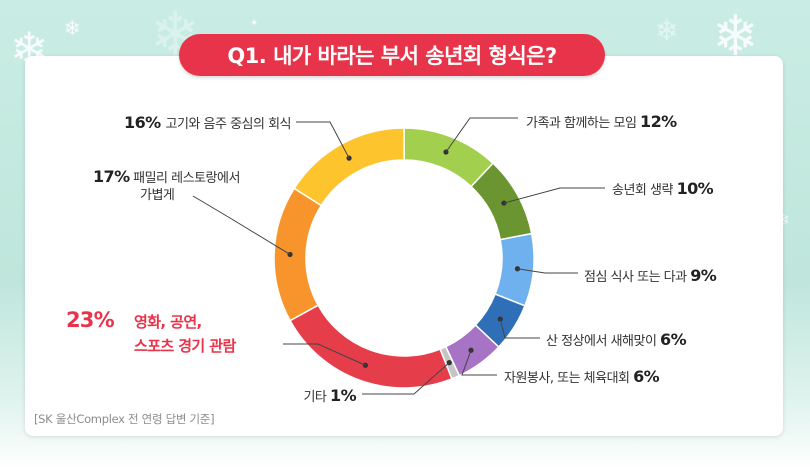  I want to click on slice-label-sunrise: 산 정상에서 새해맞이 6%, so click(616, 339).